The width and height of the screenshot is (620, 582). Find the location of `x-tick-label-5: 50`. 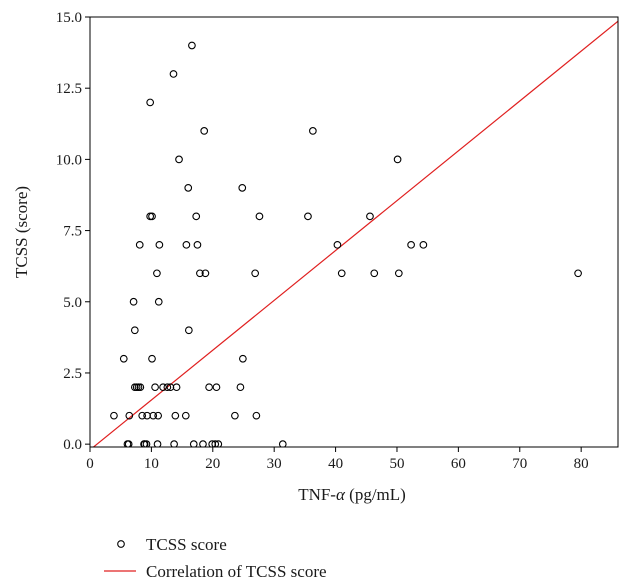

x-tick-label-5: 50 is located at coordinates (396, 464).